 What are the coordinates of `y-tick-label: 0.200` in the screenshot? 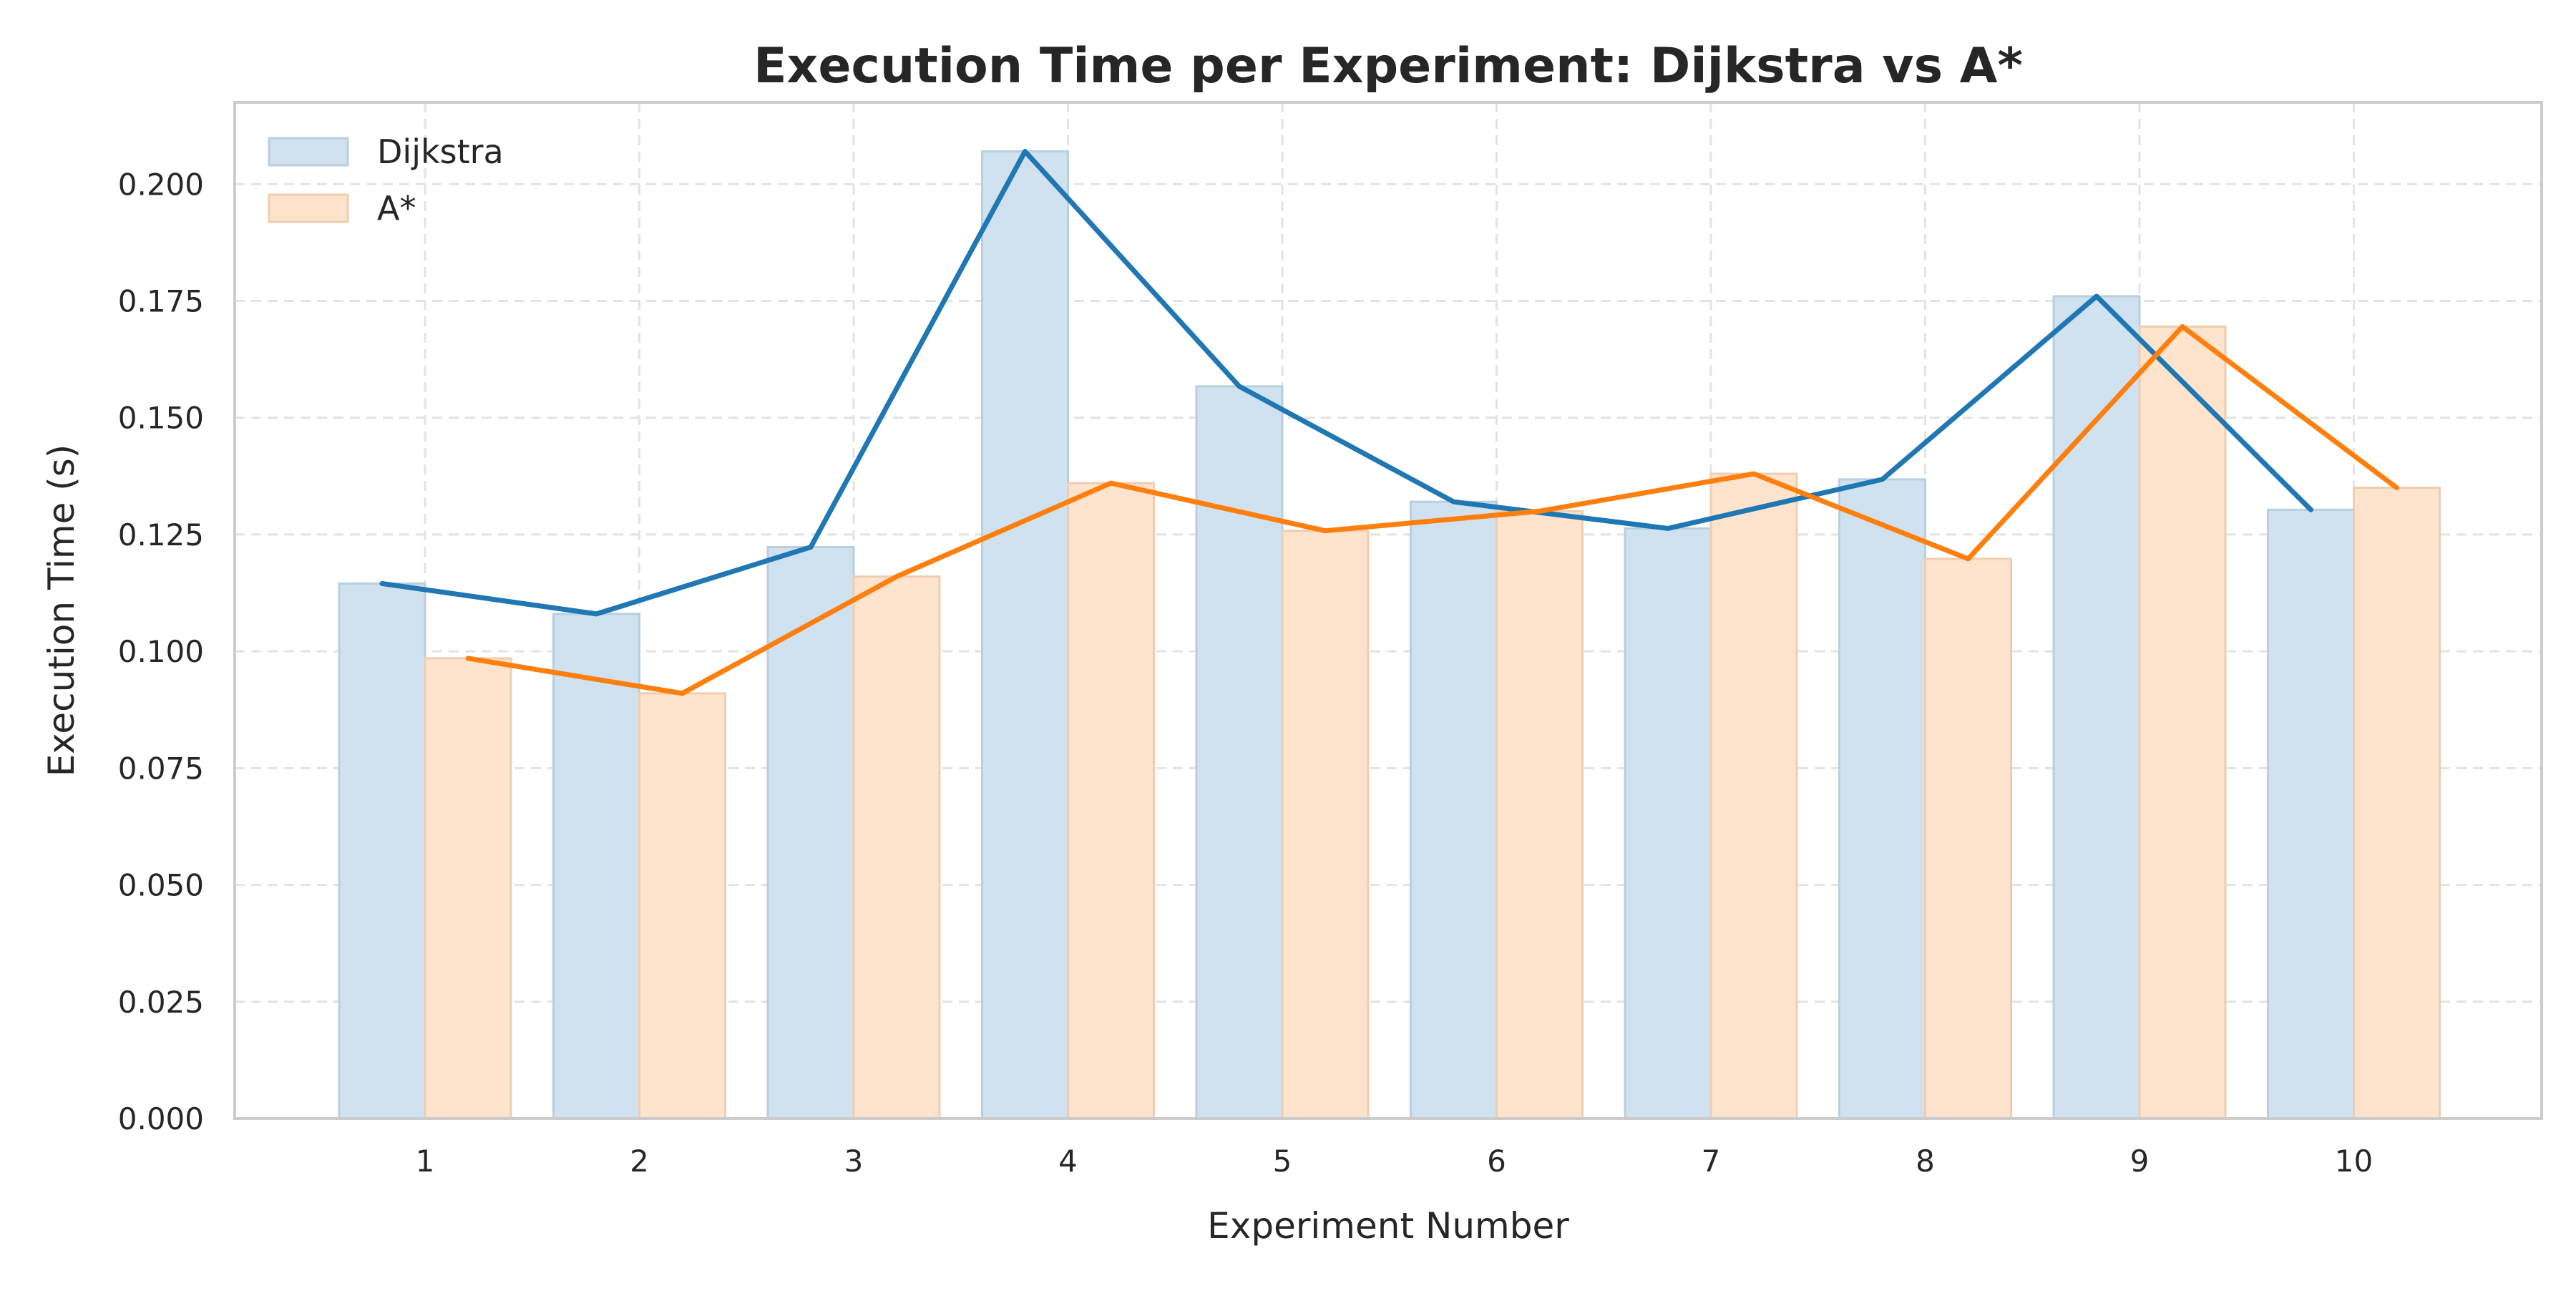 It's located at (161, 184).